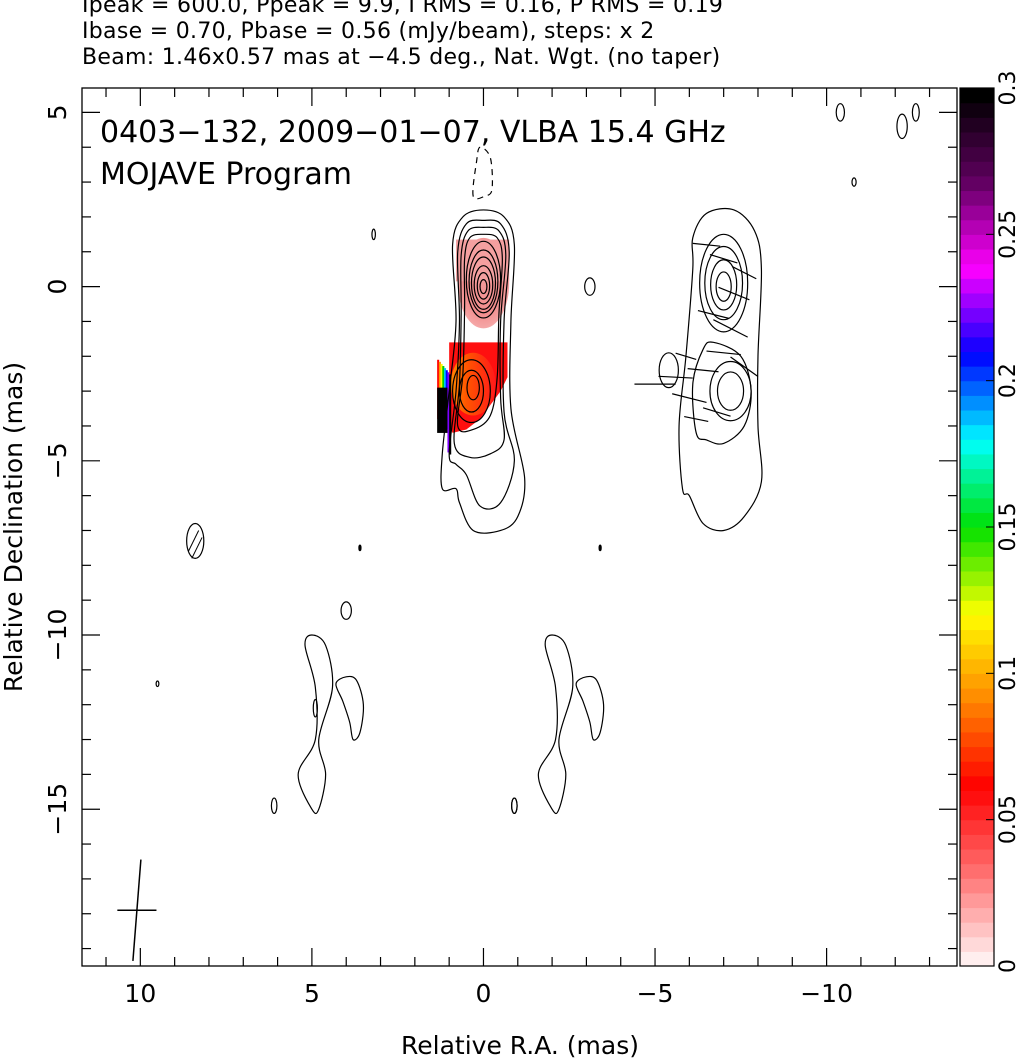 This screenshot has width=1021, height=1060. Describe the element at coordinates (226, 174) in the screenshot. I see `chart-subtitle: MOJAVE Program` at that location.